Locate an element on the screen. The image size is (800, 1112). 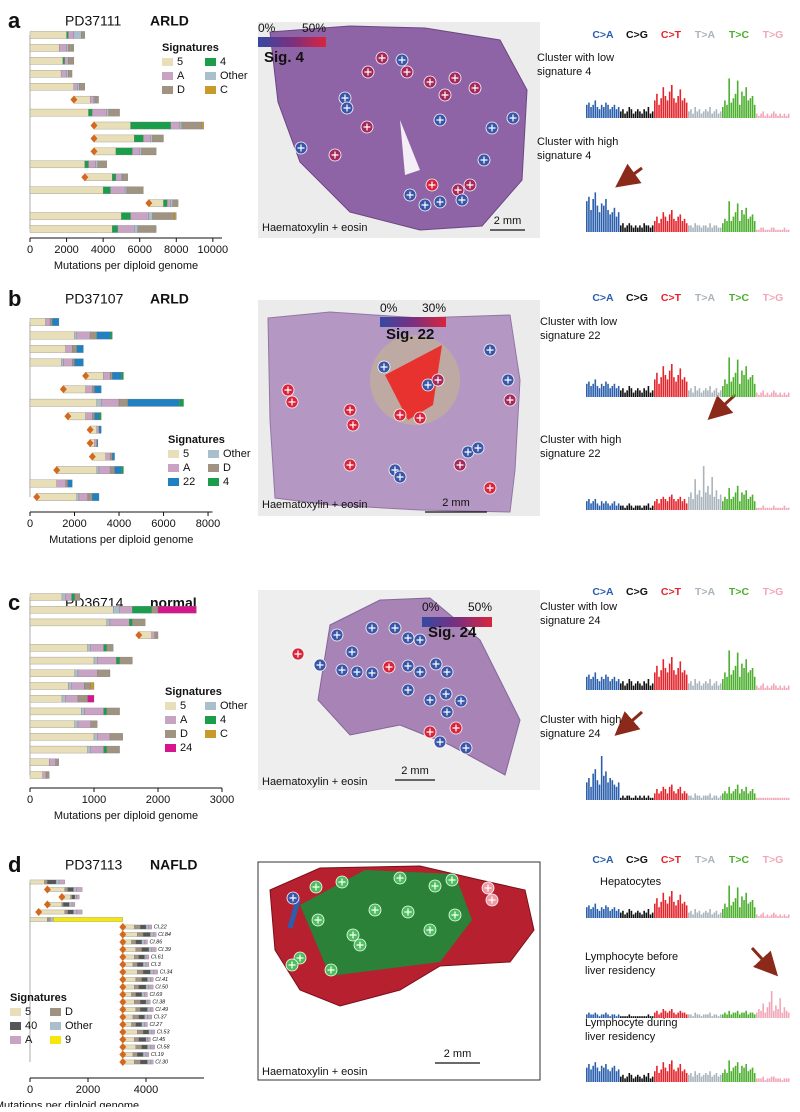
legend-label: D is located at coordinates (181, 90).